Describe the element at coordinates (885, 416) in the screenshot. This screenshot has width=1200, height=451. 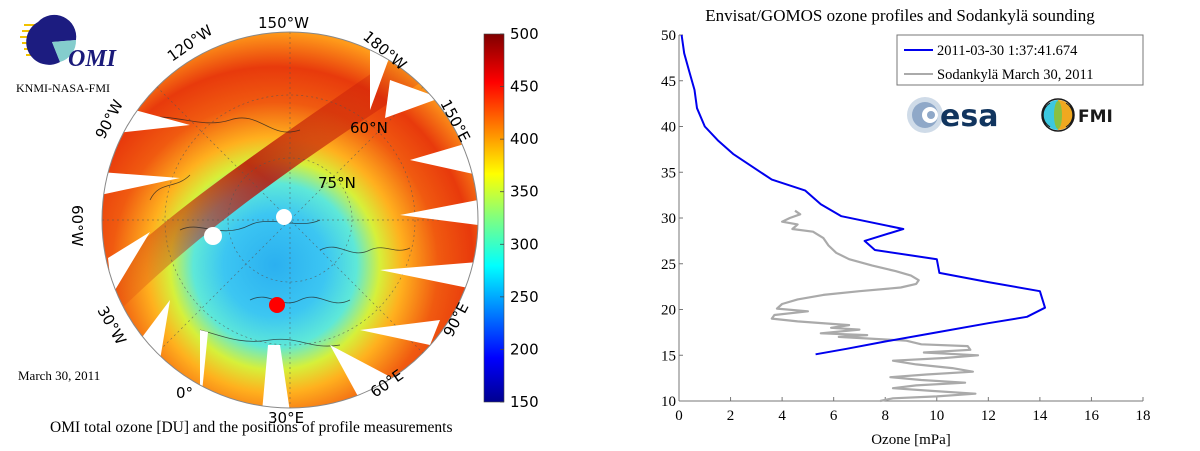
I see `x-tick-label: 8` at that location.